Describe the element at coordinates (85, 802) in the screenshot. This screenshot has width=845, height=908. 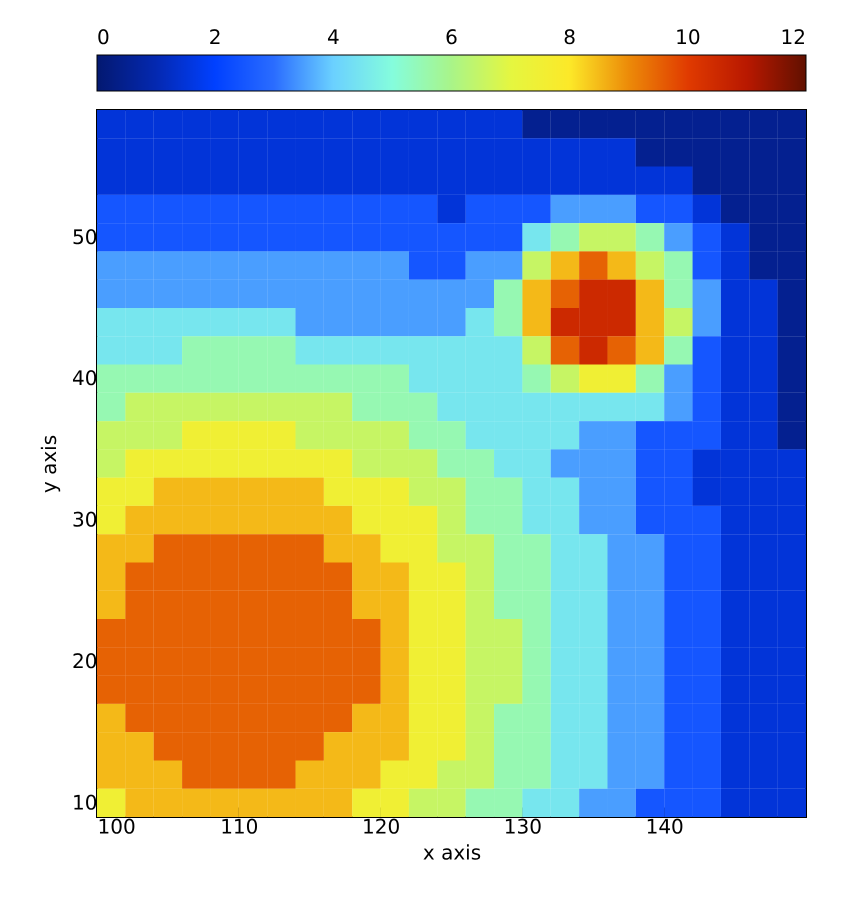
I see `y-tick-label: 10` at that location.